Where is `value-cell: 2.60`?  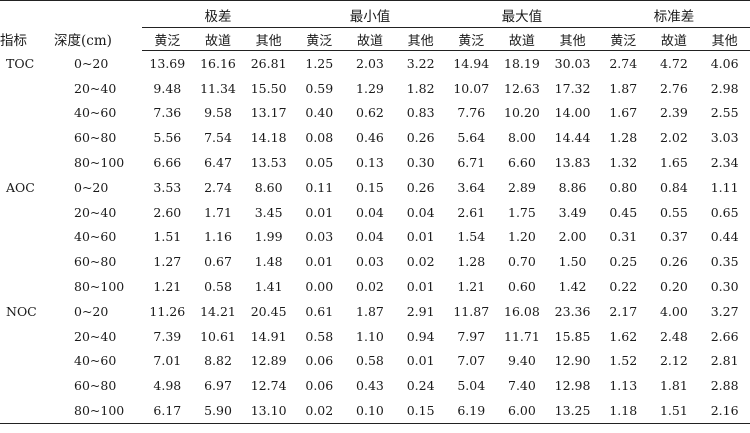 value-cell: 2.60 is located at coordinates (167, 212).